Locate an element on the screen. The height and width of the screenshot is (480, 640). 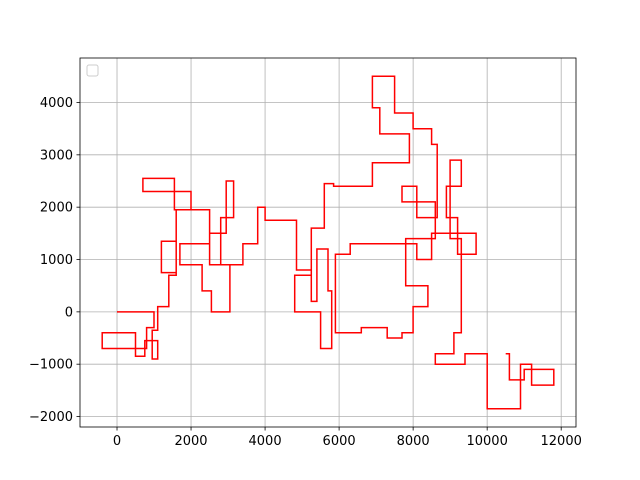
x-tick-label: 10000 is located at coordinates (486, 441).